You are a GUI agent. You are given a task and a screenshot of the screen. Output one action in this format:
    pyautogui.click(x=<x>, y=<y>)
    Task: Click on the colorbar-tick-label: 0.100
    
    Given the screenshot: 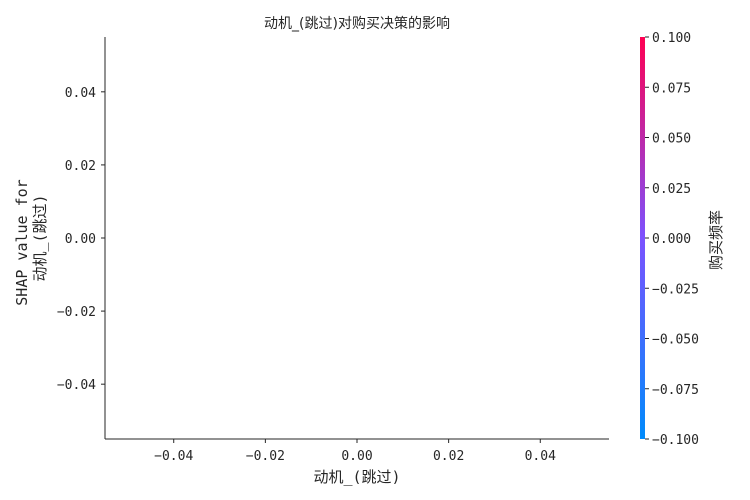 What is the action you would take?
    pyautogui.click(x=671, y=38)
    